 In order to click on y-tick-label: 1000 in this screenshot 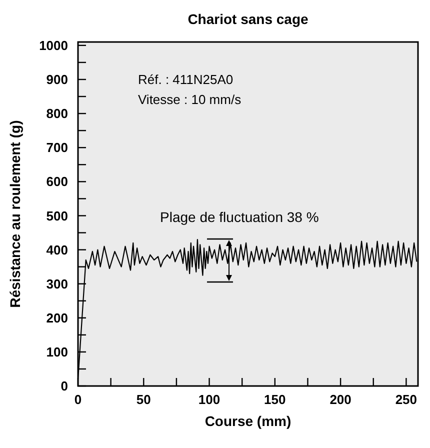, I will do `click(53, 45)`.